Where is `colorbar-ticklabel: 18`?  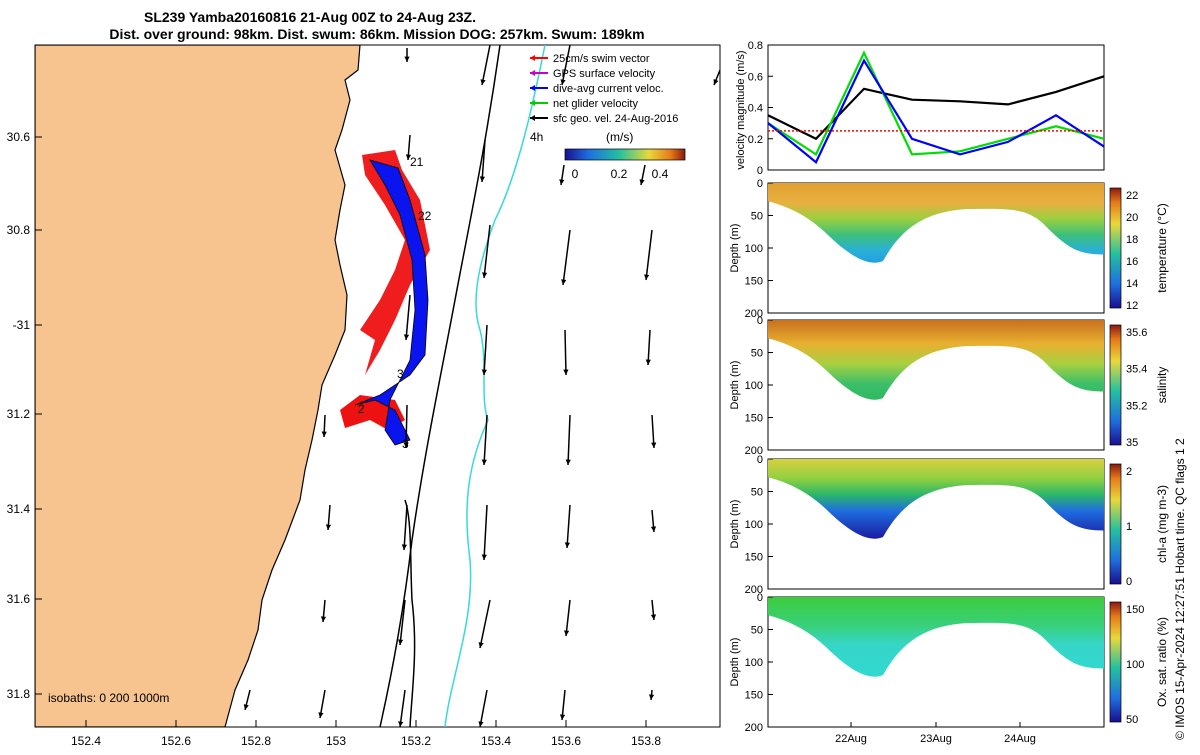 colorbar-ticklabel: 18 is located at coordinates (1132, 240).